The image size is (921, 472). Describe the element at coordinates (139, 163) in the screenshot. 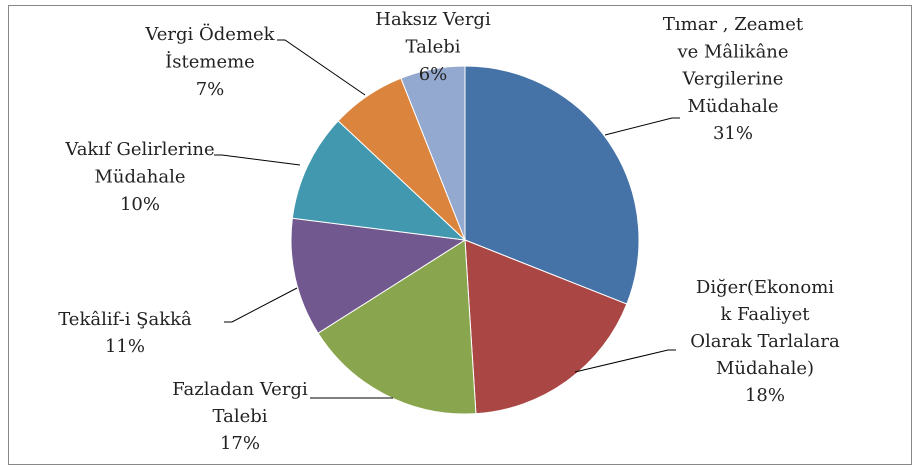

I see `slice-label: Vakıf Gelirlerine Müdahale` at that location.